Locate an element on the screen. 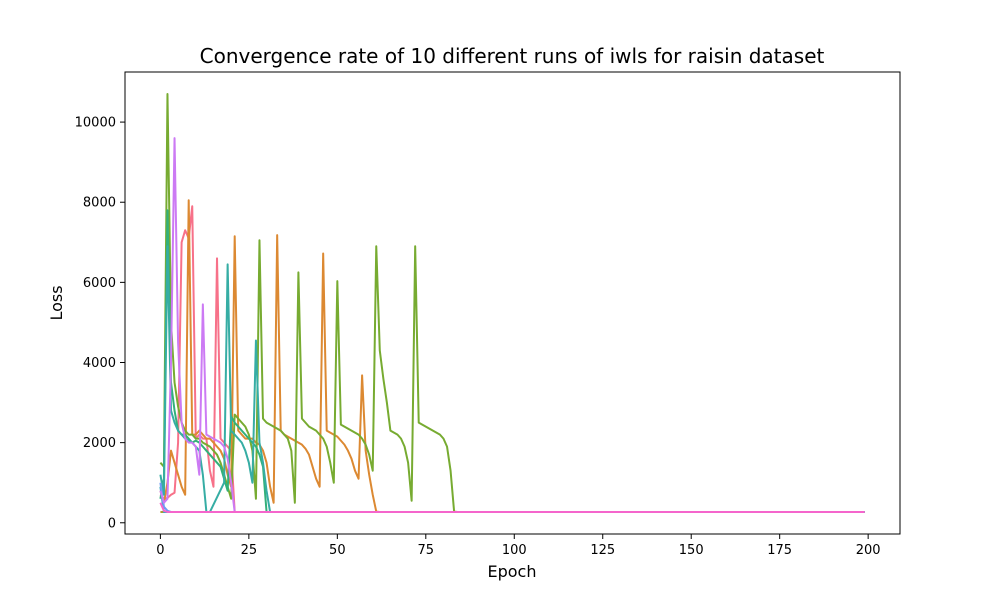 This screenshot has height=600, width=1000. y-tick-label: 10000 is located at coordinates (95, 123).